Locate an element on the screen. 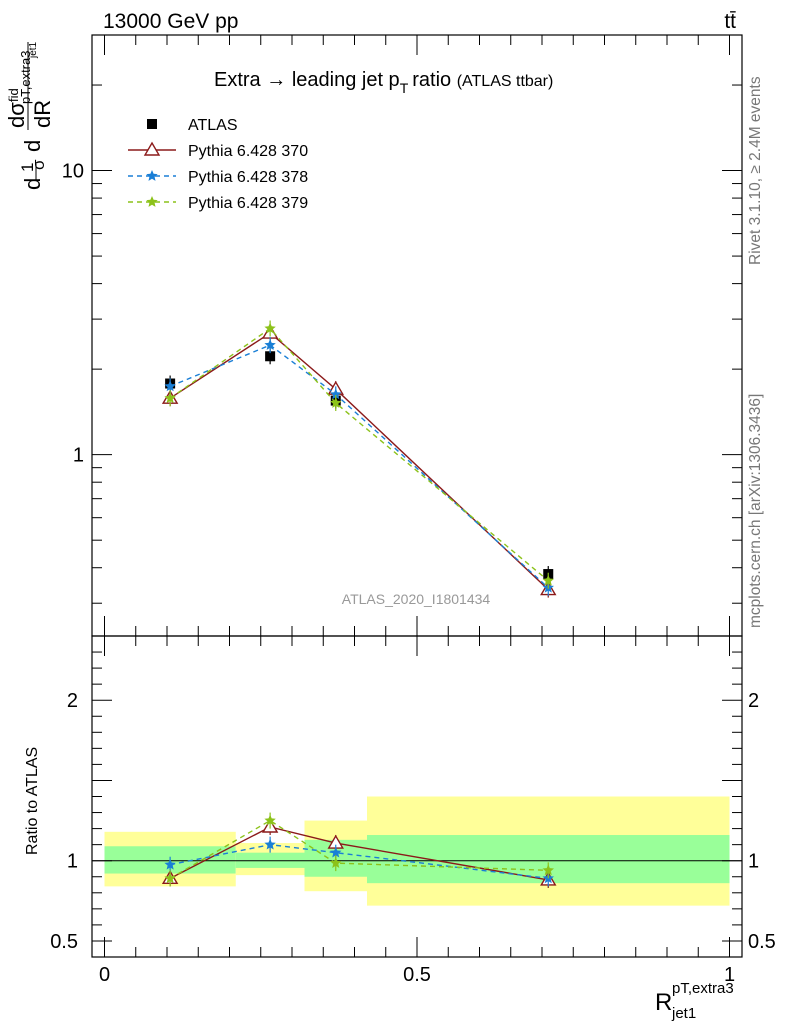  ratio-ytick-label-left: 2 is located at coordinates (72, 701).